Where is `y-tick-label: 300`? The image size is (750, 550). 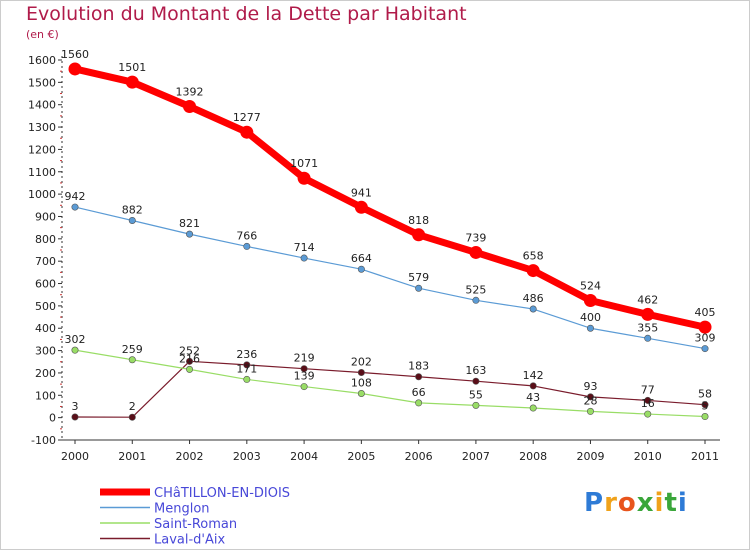 y-tick-label: 300 is located at coordinates (45, 351).